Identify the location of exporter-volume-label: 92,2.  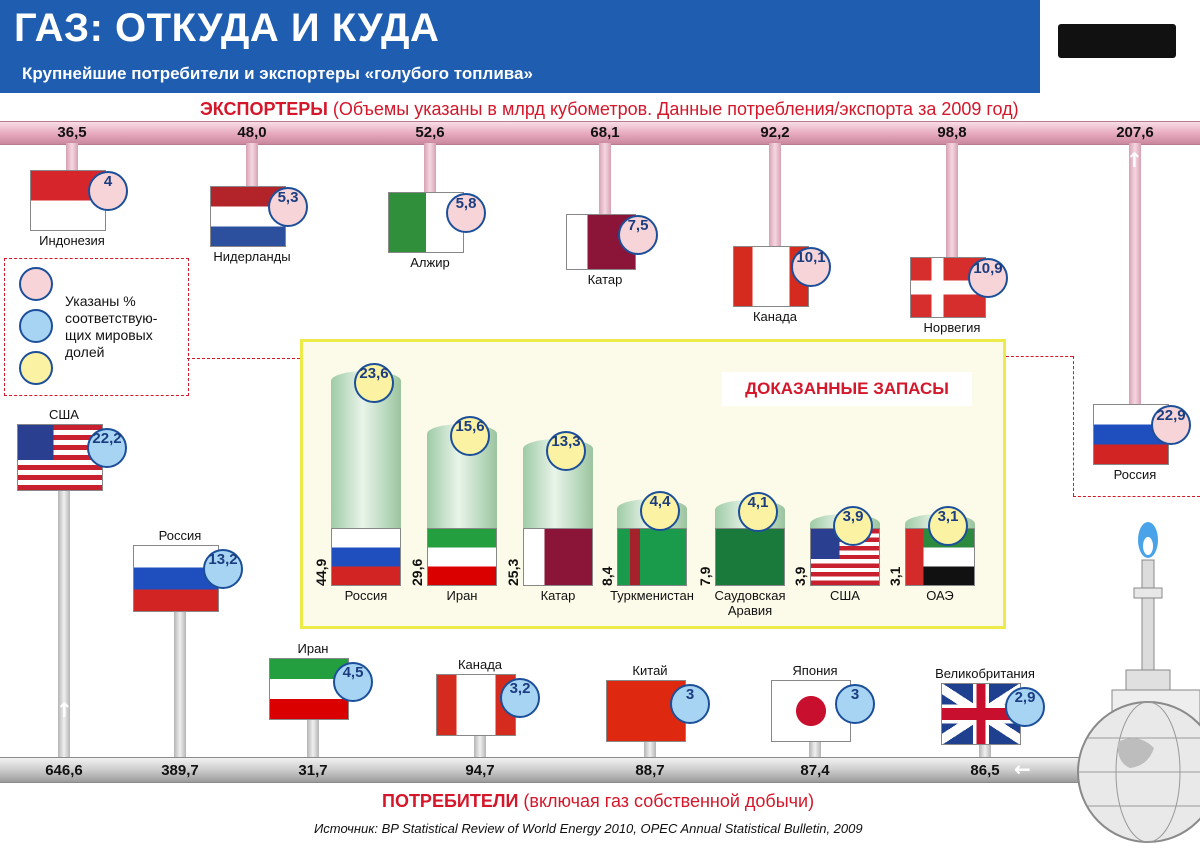
(775, 132).